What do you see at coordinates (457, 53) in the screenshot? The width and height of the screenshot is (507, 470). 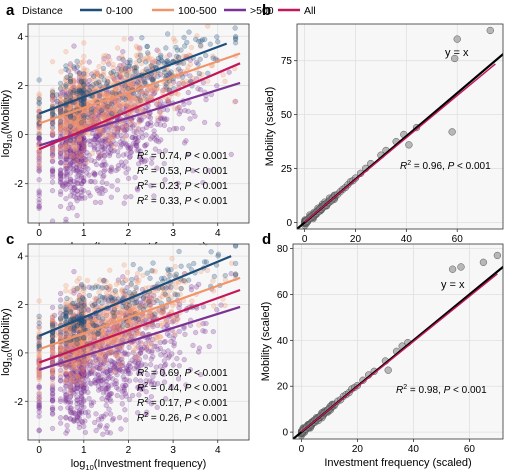 I see `identity-label: y = x` at bounding box center [457, 53].